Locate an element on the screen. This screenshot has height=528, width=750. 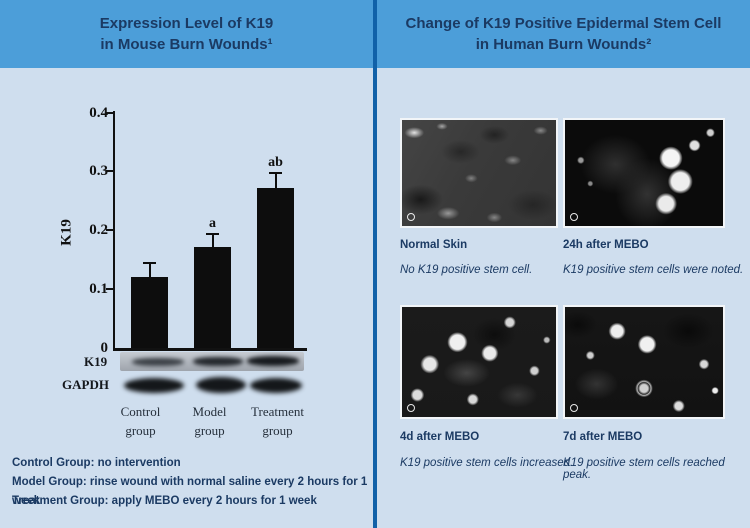
blot-row-label-k19: K19 is located at coordinates (96, 361).